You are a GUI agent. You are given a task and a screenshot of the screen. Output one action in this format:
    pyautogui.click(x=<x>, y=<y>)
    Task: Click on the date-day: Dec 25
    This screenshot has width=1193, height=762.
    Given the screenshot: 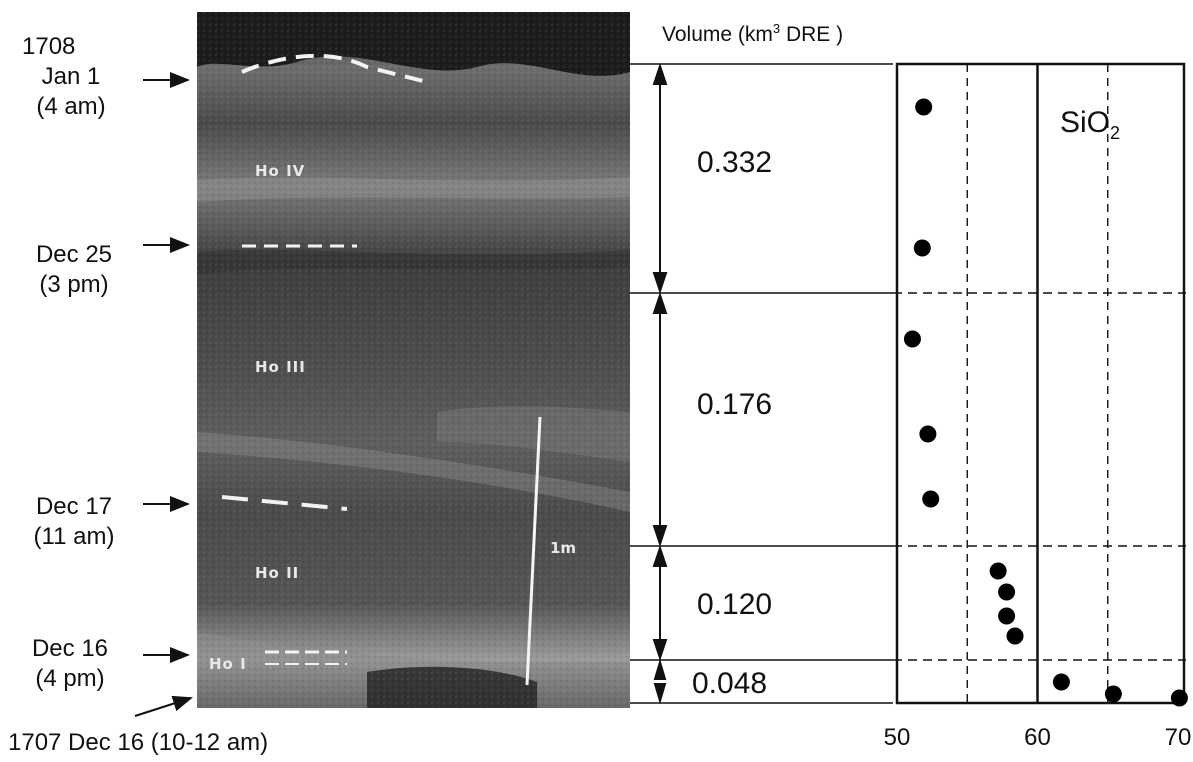 What is the action you would take?
    pyautogui.click(x=74, y=254)
    